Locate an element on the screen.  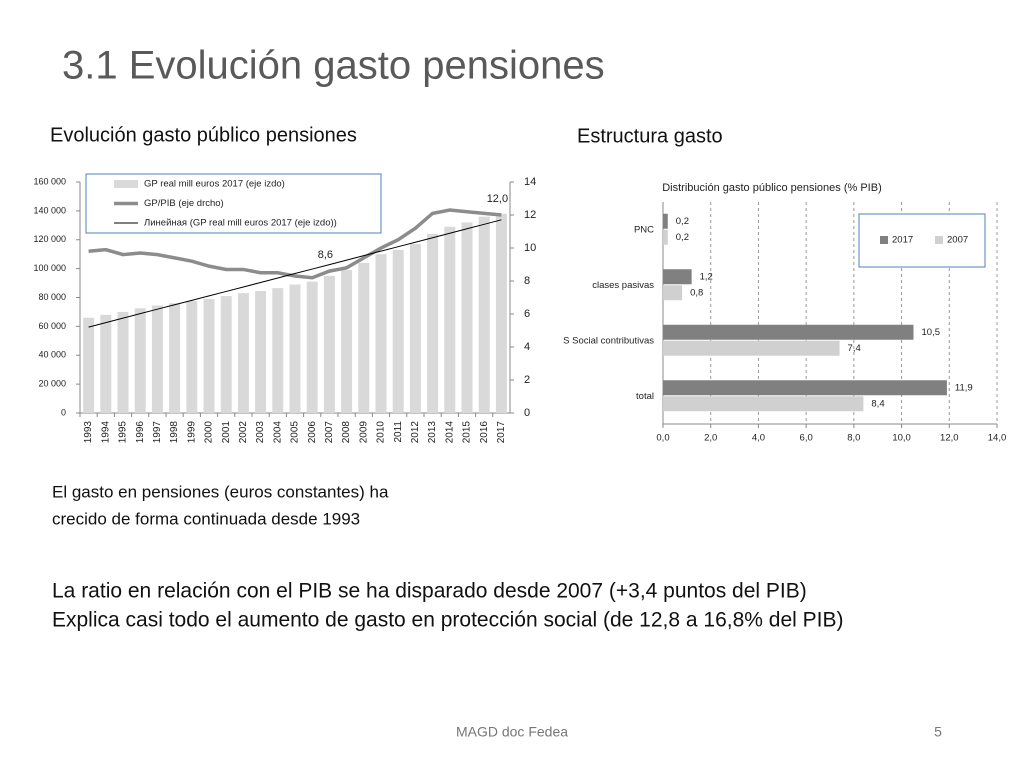
x-tick-label: 1998 is located at coordinates (174, 432).